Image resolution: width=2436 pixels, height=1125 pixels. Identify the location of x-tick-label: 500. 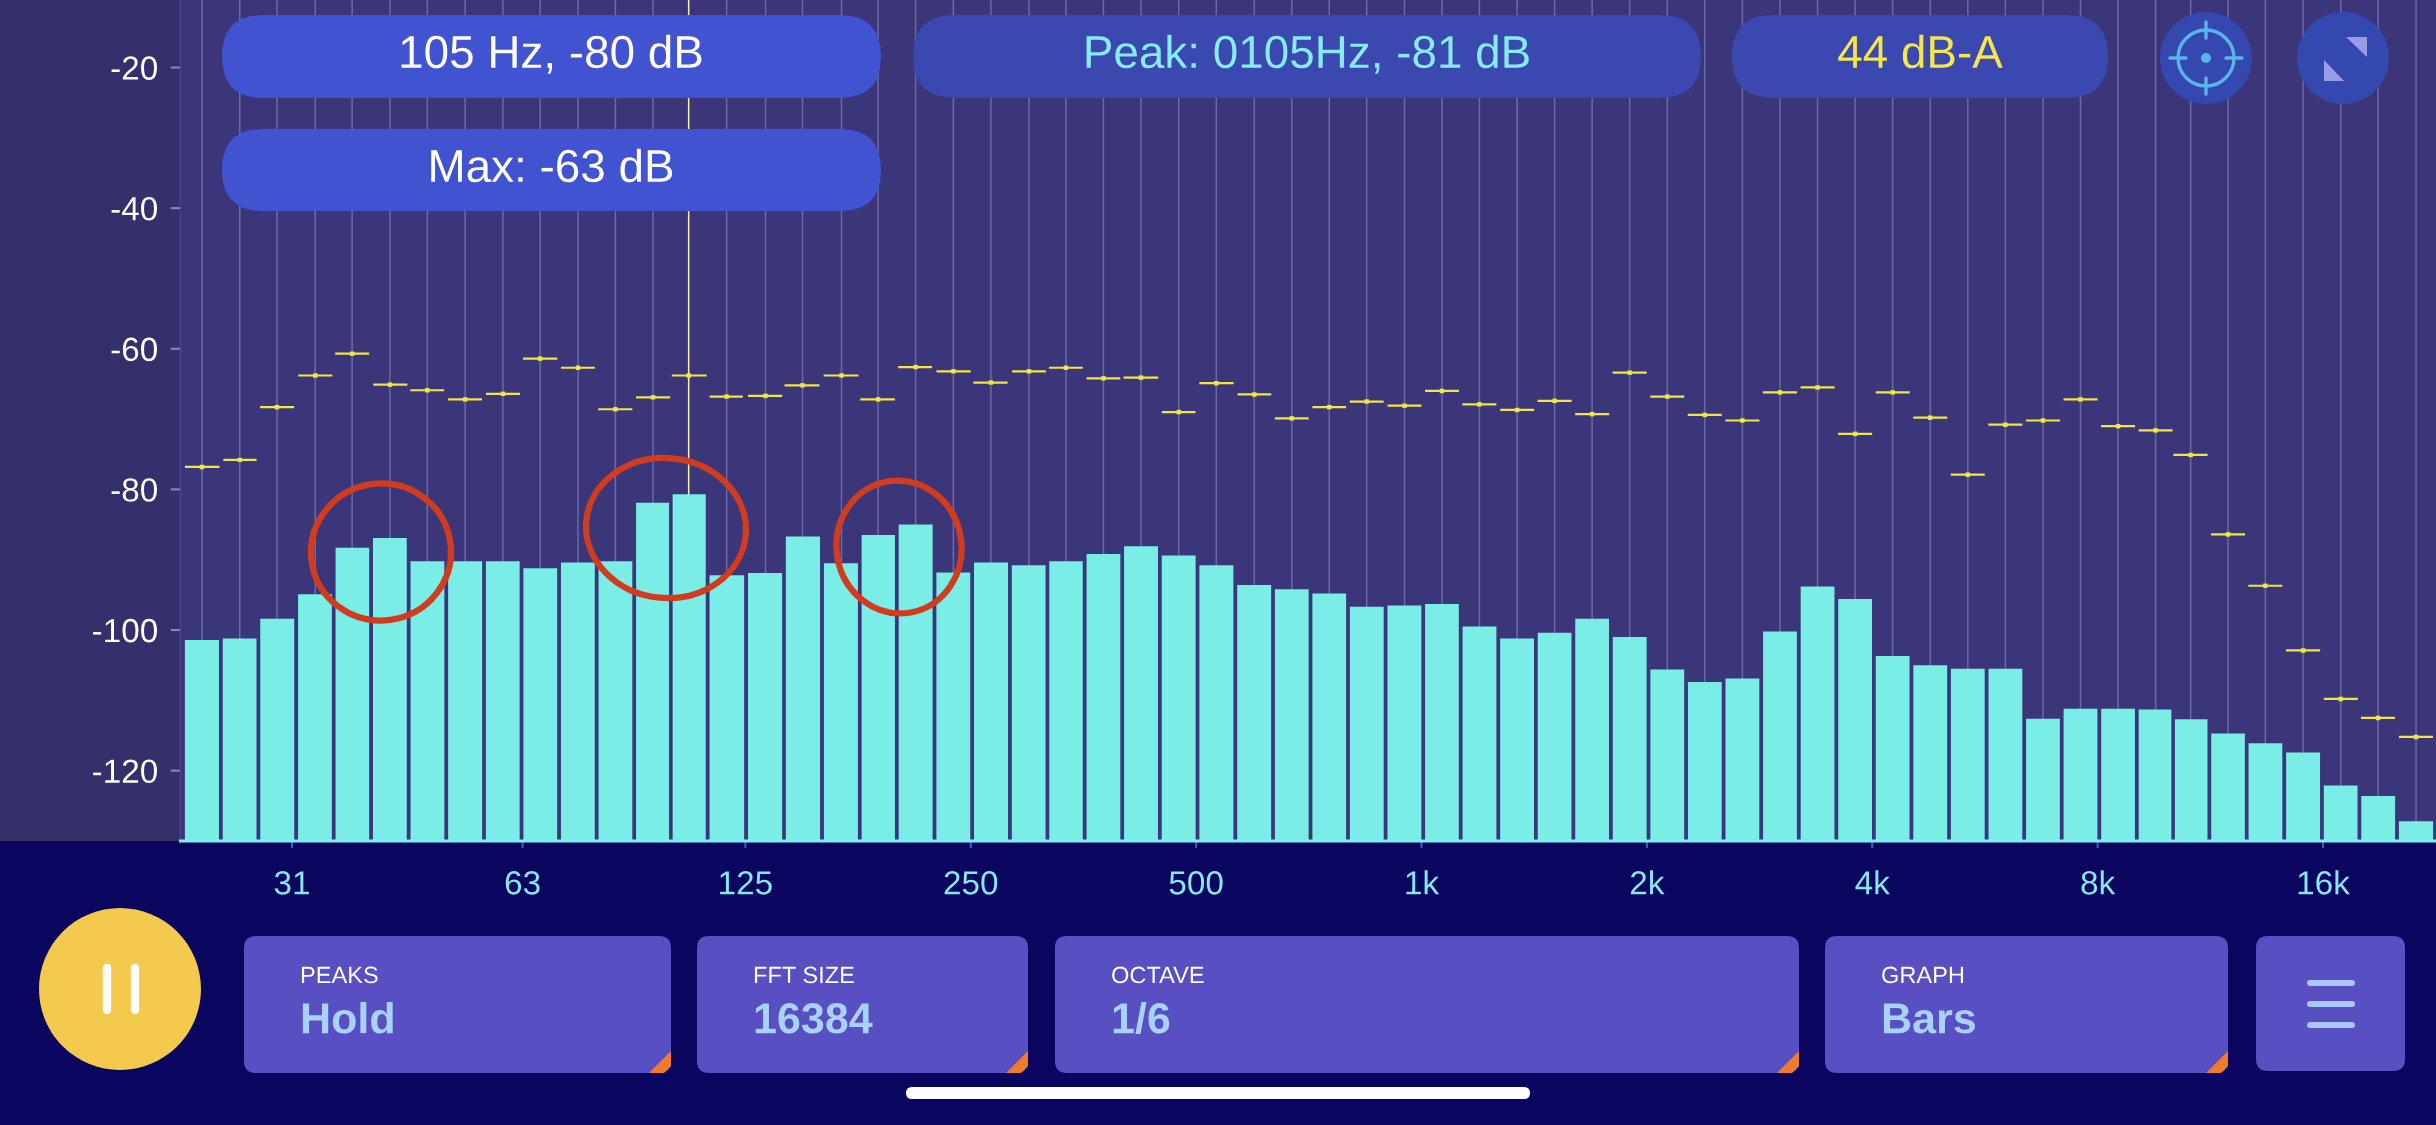
(1196, 883).